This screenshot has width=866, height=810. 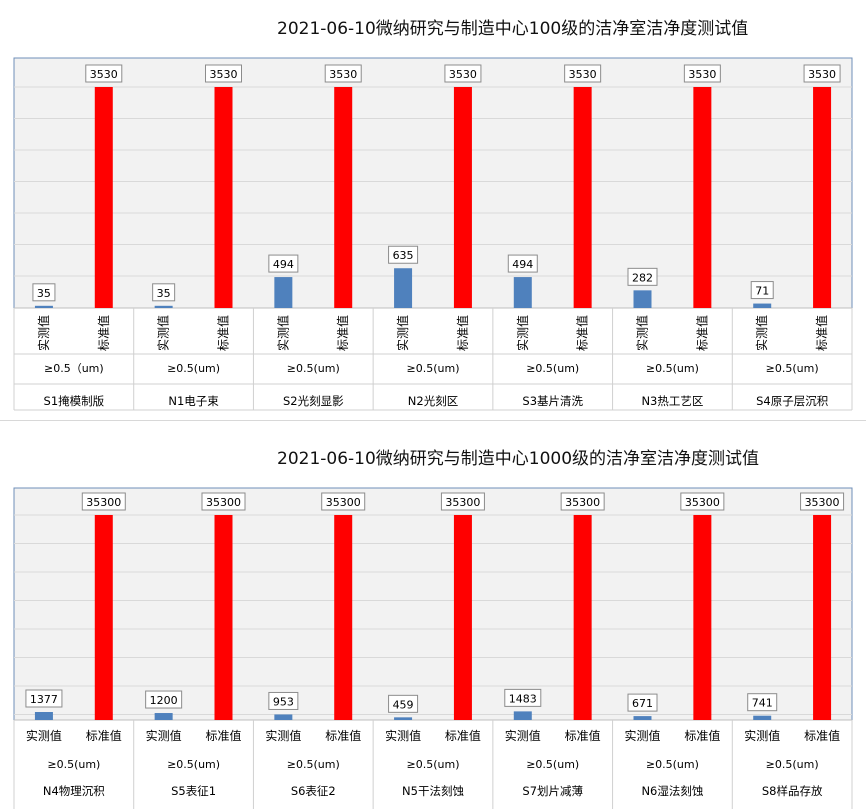 What do you see at coordinates (433, 401) in the screenshot?
I see `category-label: N2光刻区` at bounding box center [433, 401].